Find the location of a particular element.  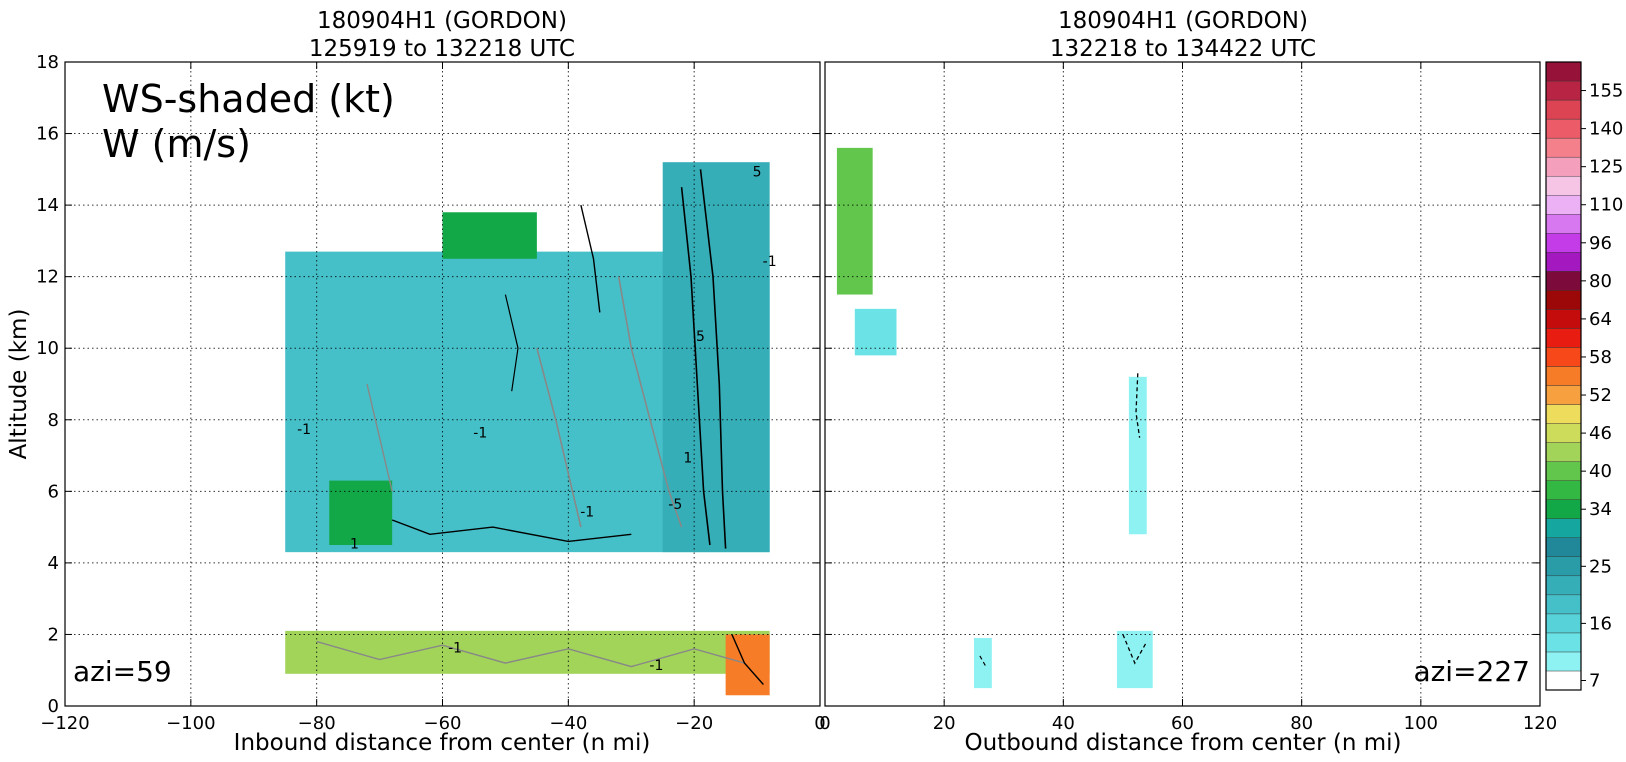

x-tick-label: −20 is located at coordinates (694, 723).